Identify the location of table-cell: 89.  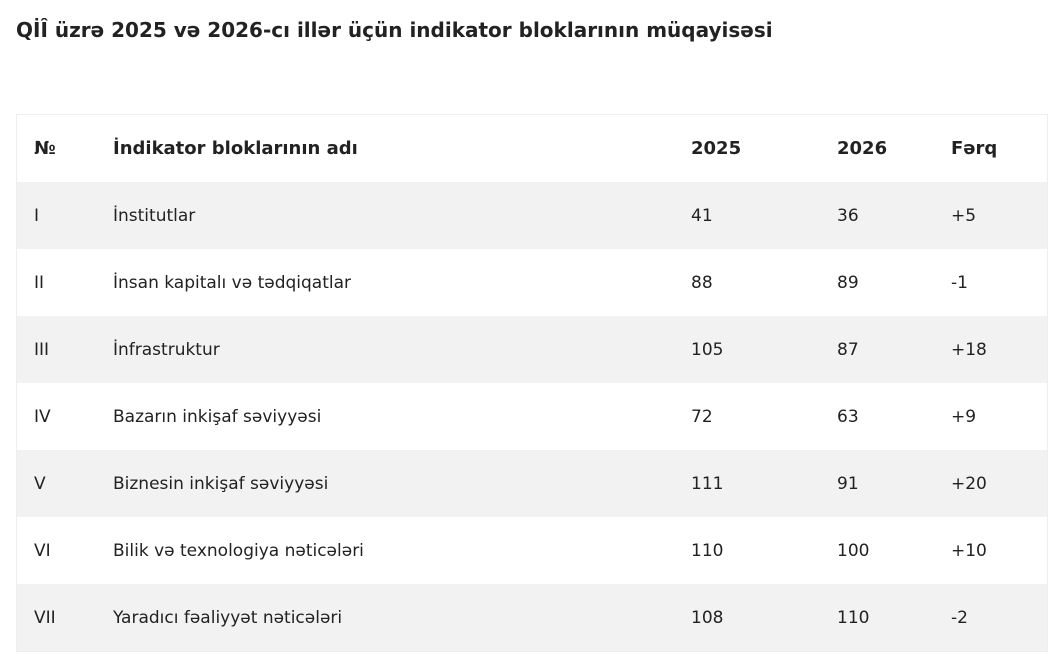
(848, 282).